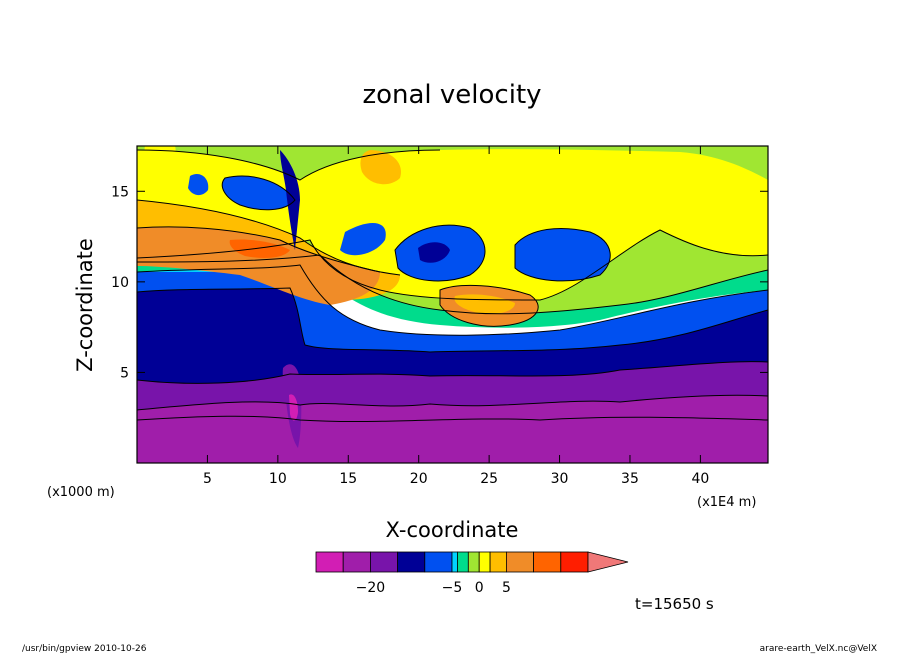  What do you see at coordinates (85, 305) in the screenshot?
I see `y-axis-title: Z-coordinate` at bounding box center [85, 305].